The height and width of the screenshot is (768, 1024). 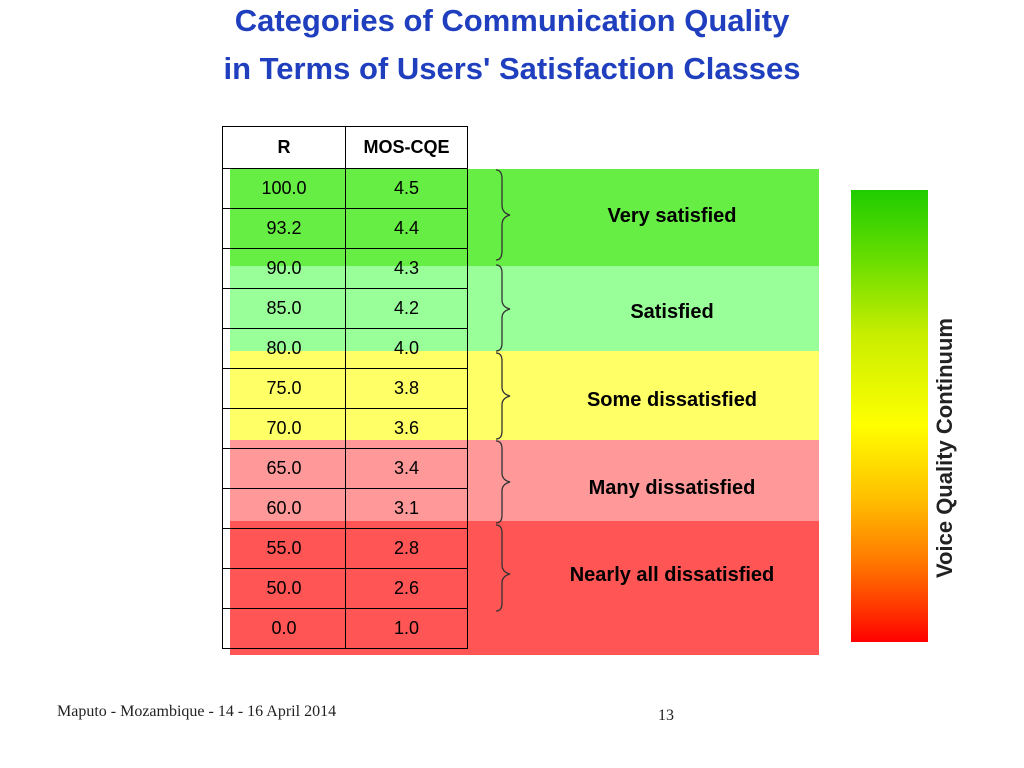 What do you see at coordinates (197, 711) in the screenshot?
I see `footer-event: Maputo - Mozambique - 14 - 16 April 2014` at bounding box center [197, 711].